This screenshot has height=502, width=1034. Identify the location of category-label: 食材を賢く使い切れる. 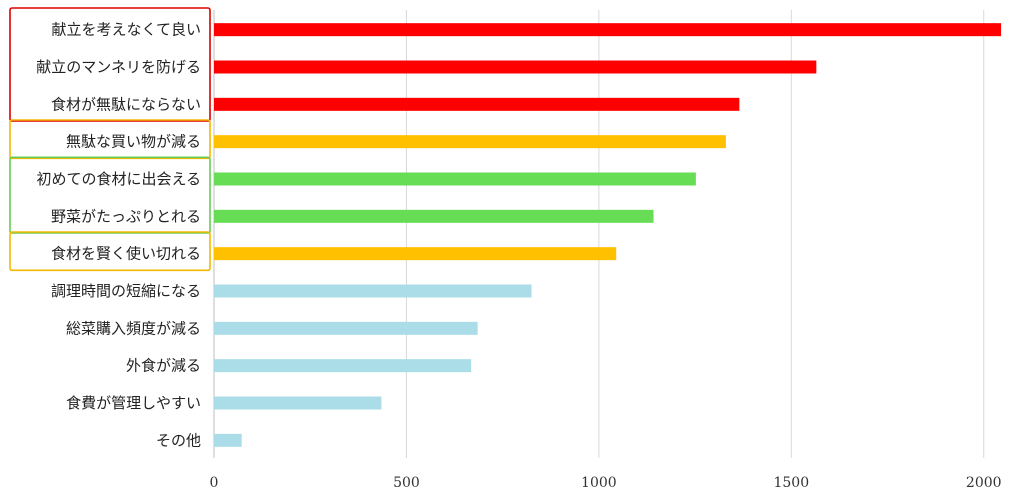
(126, 254).